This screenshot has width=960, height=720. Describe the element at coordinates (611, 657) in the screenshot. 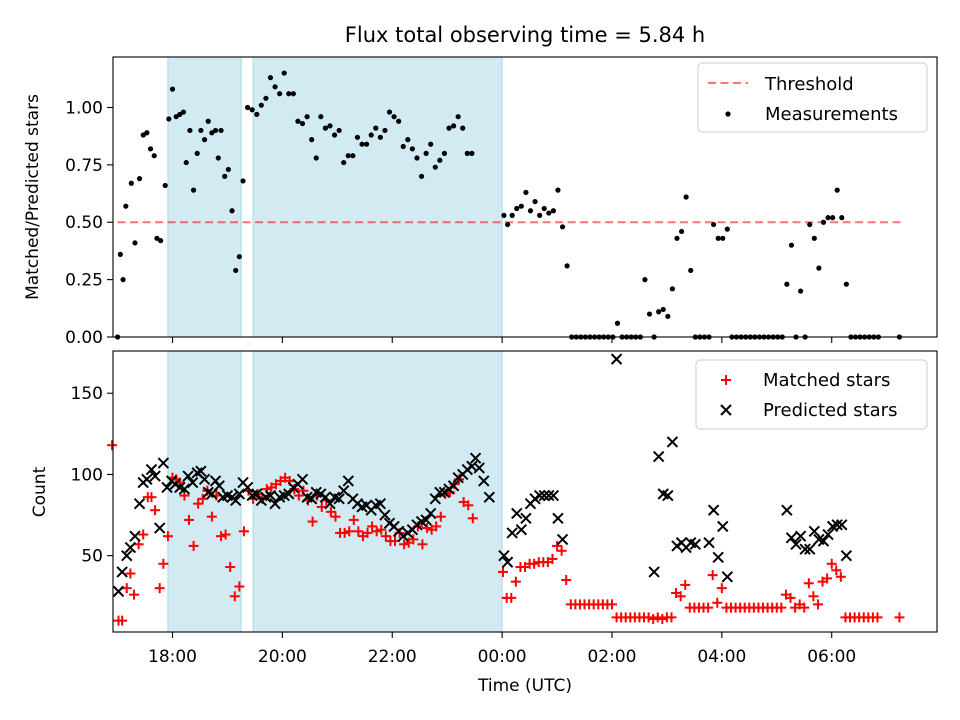

I see `x-tick-label: 02:00` at that location.